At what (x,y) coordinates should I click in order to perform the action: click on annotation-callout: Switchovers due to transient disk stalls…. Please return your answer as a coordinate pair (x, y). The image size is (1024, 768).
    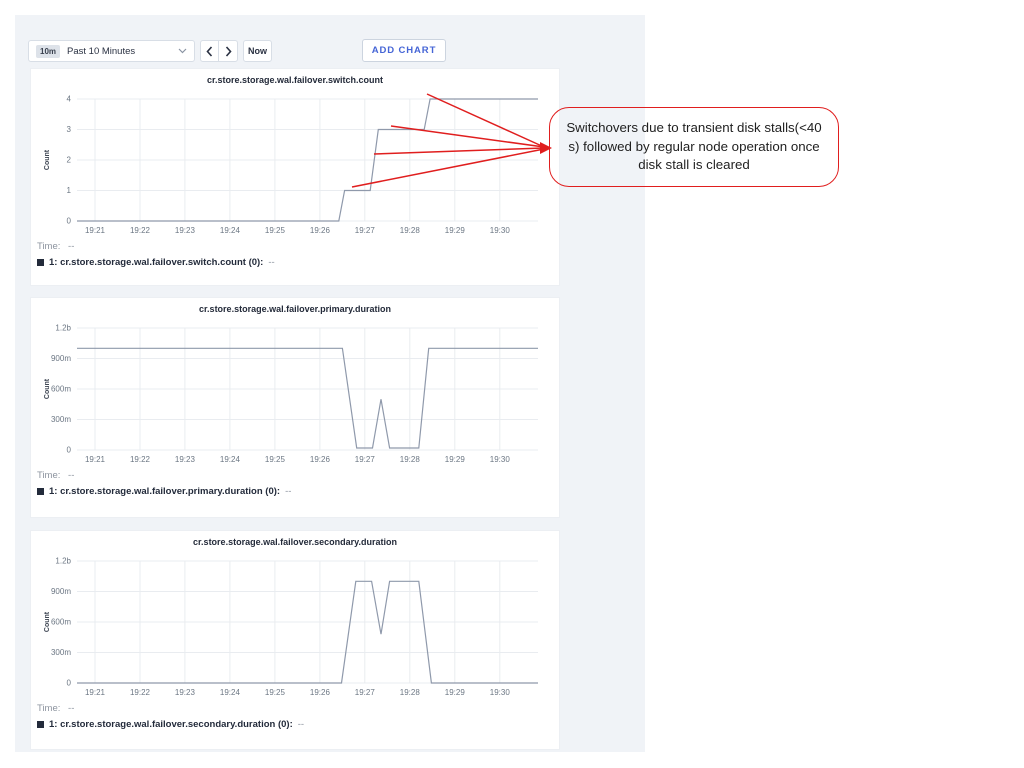
    Looking at the image, I should click on (694, 147).